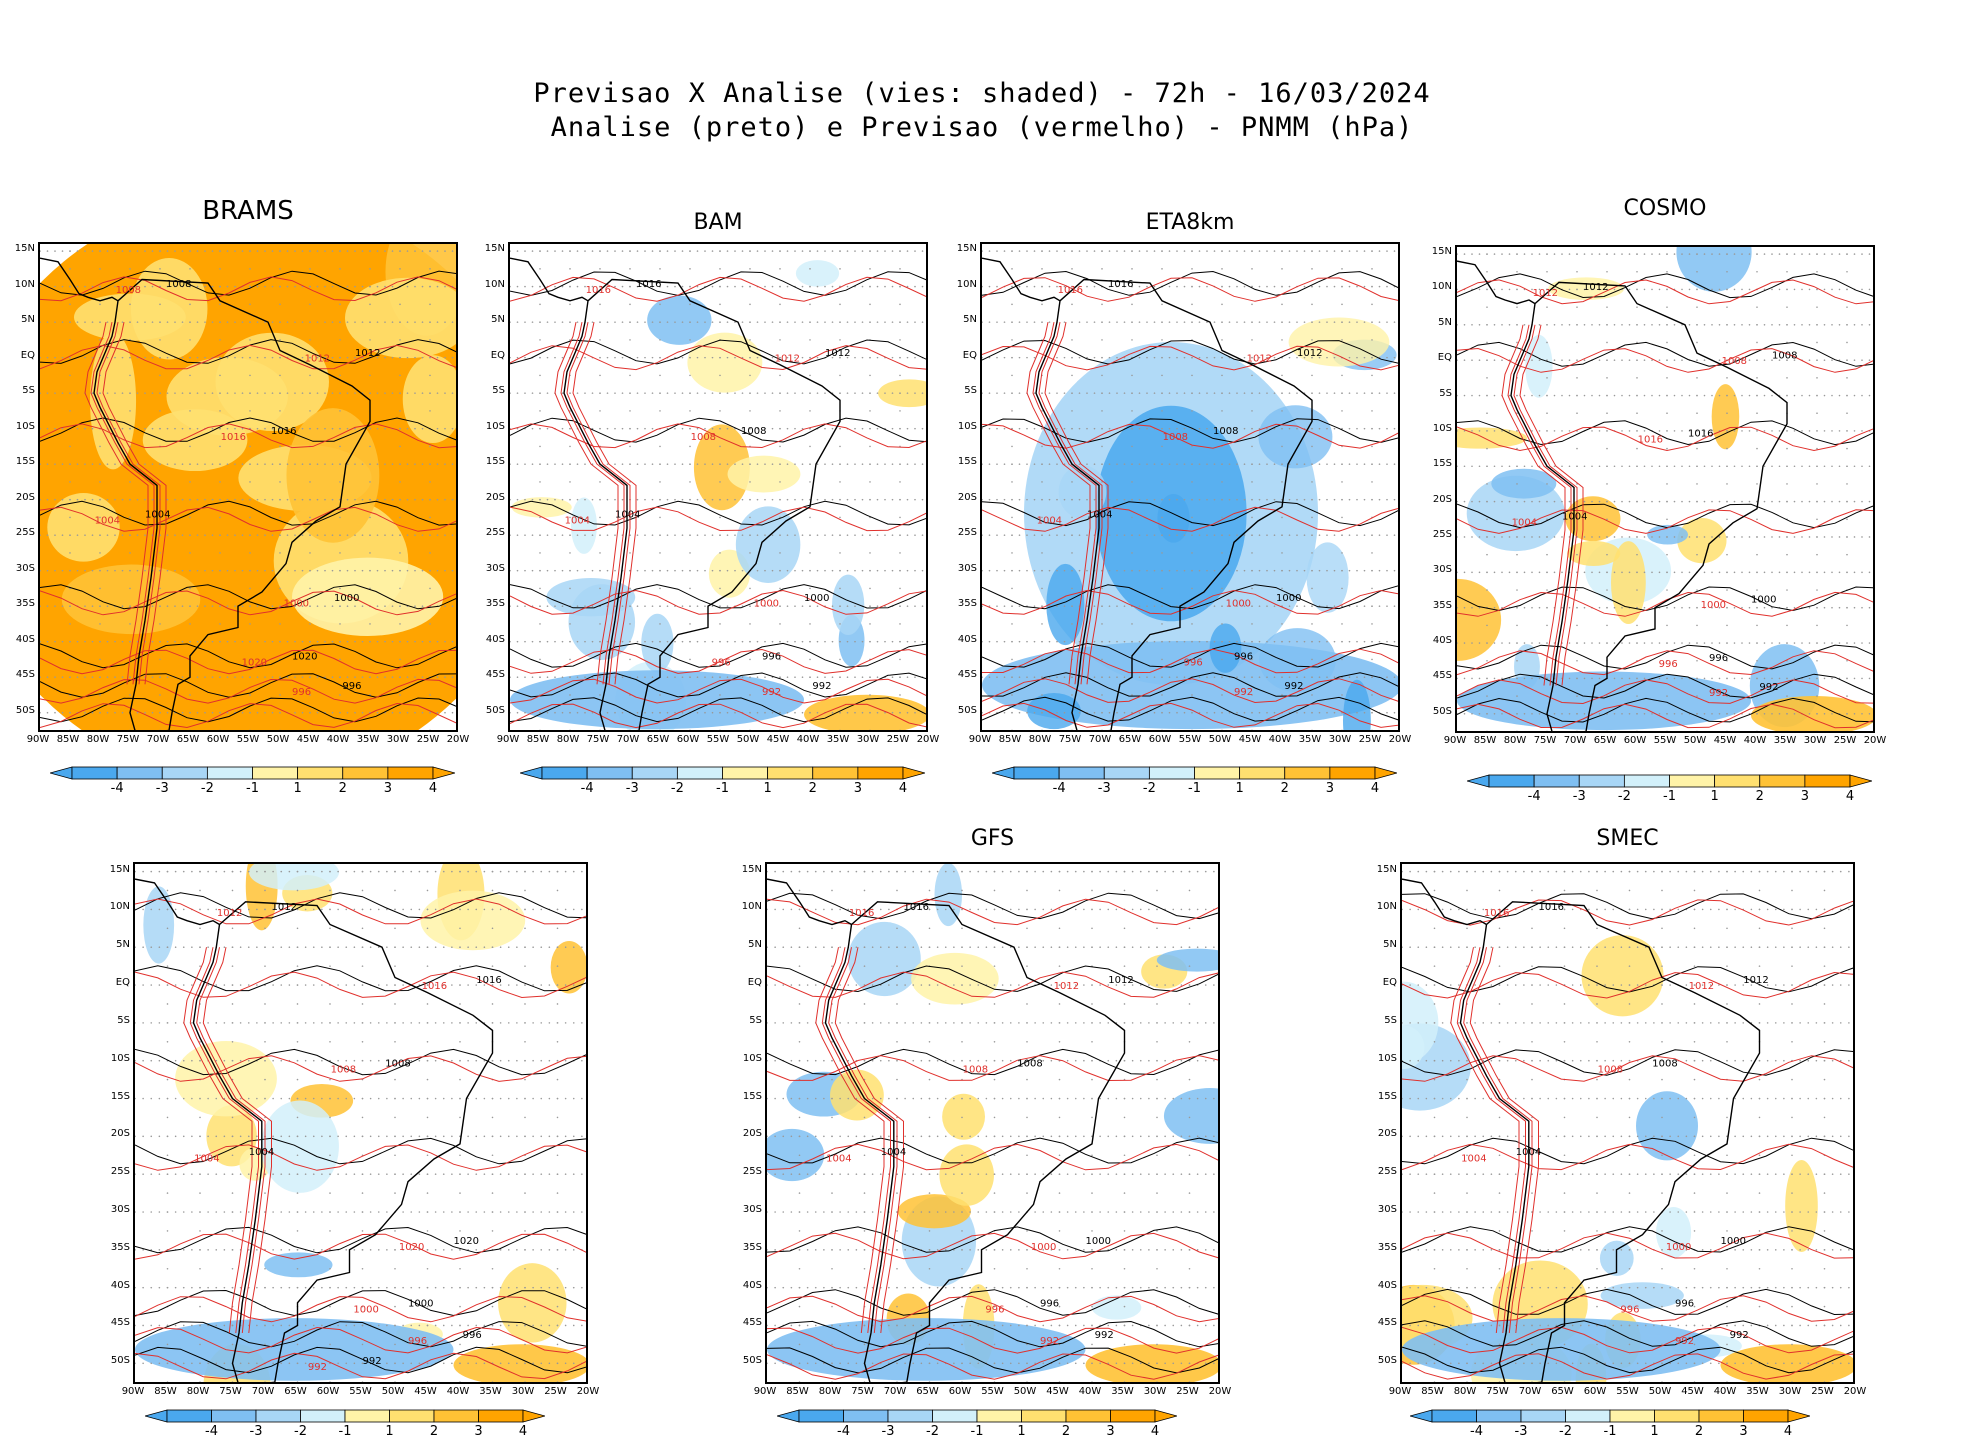 Image resolution: width=1964 pixels, height=1439 pixels. What do you see at coordinates (963, 532) in the screenshot?
I see `lat-tick-label: 25S` at bounding box center [963, 532].